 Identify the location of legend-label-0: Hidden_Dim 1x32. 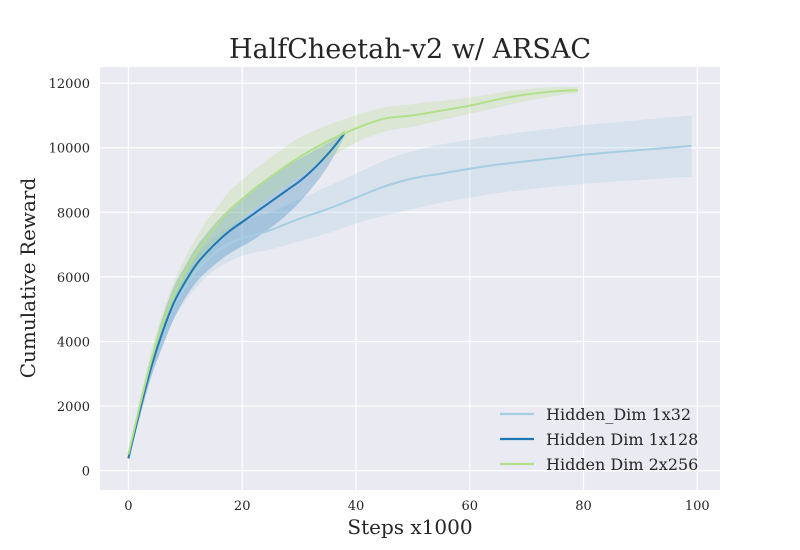
(618, 414).